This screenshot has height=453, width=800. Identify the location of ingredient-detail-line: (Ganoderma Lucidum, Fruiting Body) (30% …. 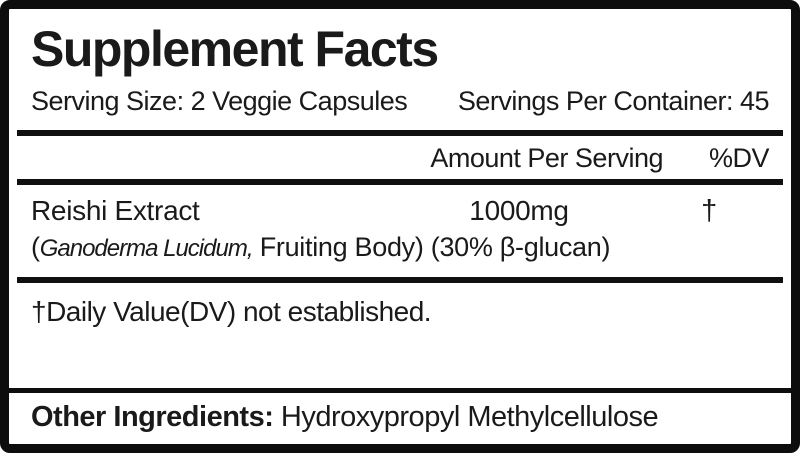
(400, 247).